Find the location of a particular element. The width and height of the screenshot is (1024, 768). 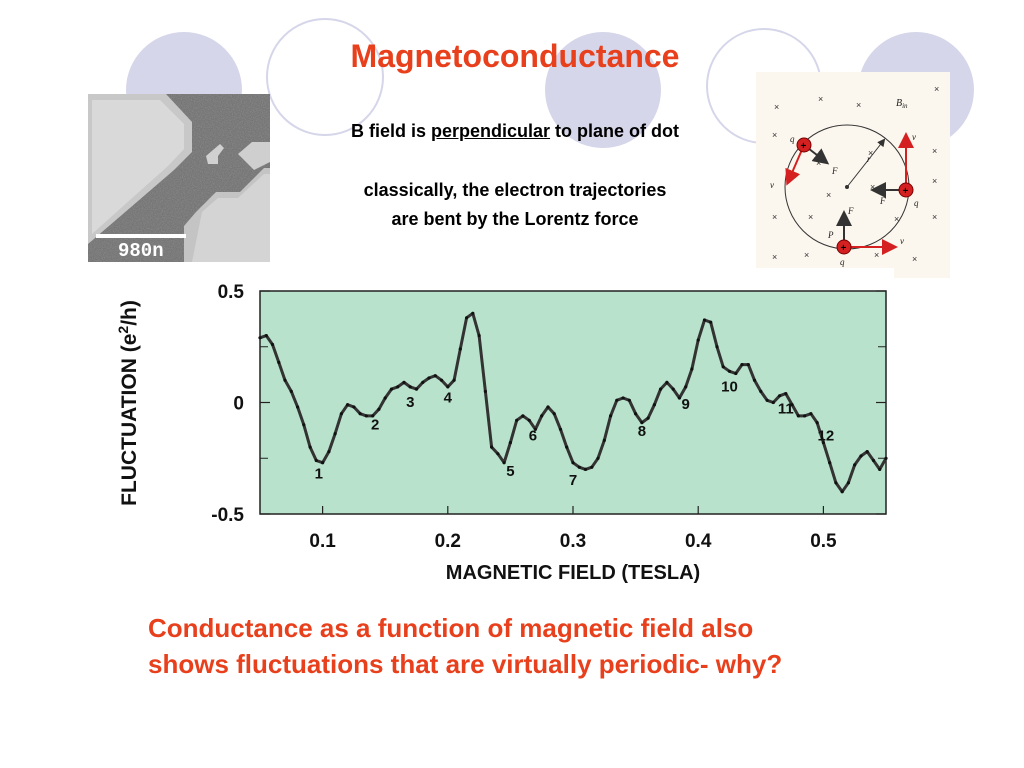

decorative-ring is located at coordinates (325, 77).